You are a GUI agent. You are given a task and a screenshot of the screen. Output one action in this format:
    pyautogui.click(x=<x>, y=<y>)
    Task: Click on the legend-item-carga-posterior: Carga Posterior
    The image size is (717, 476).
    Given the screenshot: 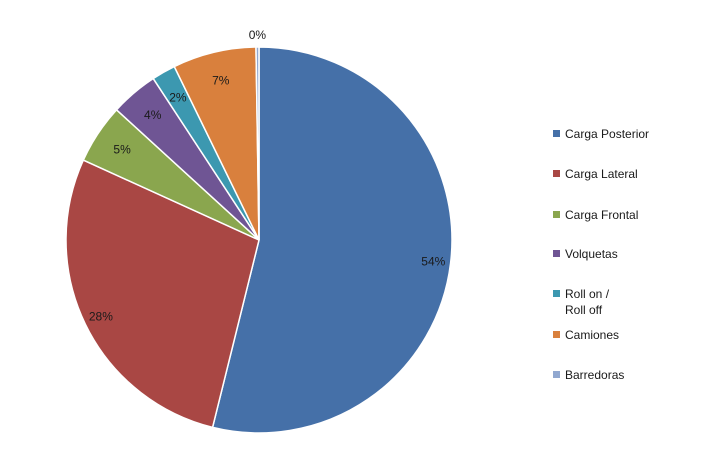 What is the action you would take?
    pyautogui.click(x=601, y=134)
    